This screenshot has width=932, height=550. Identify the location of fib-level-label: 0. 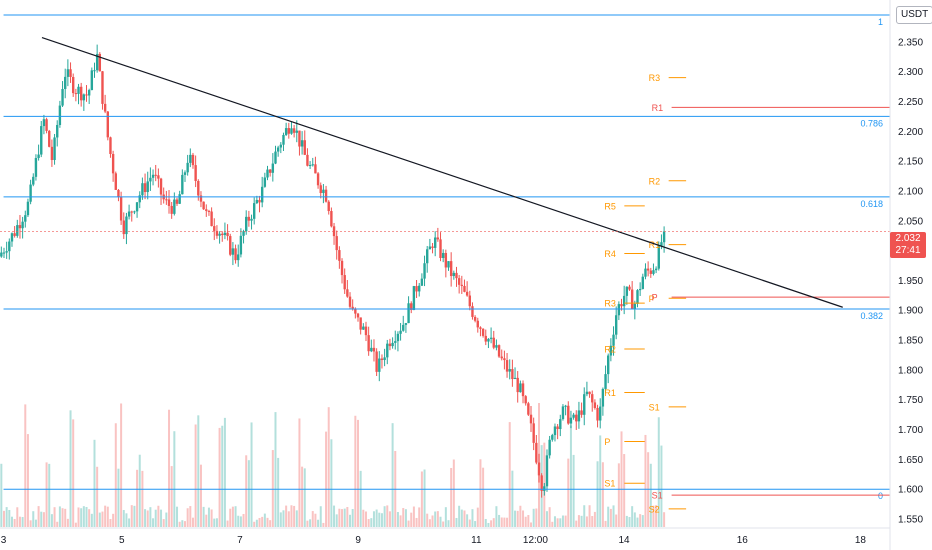
(880, 496).